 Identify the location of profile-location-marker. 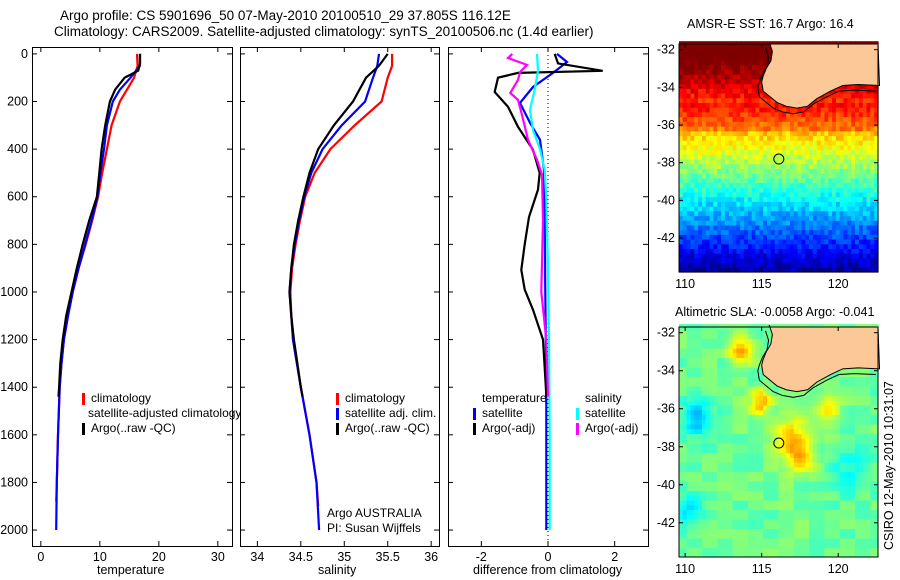
(779, 159).